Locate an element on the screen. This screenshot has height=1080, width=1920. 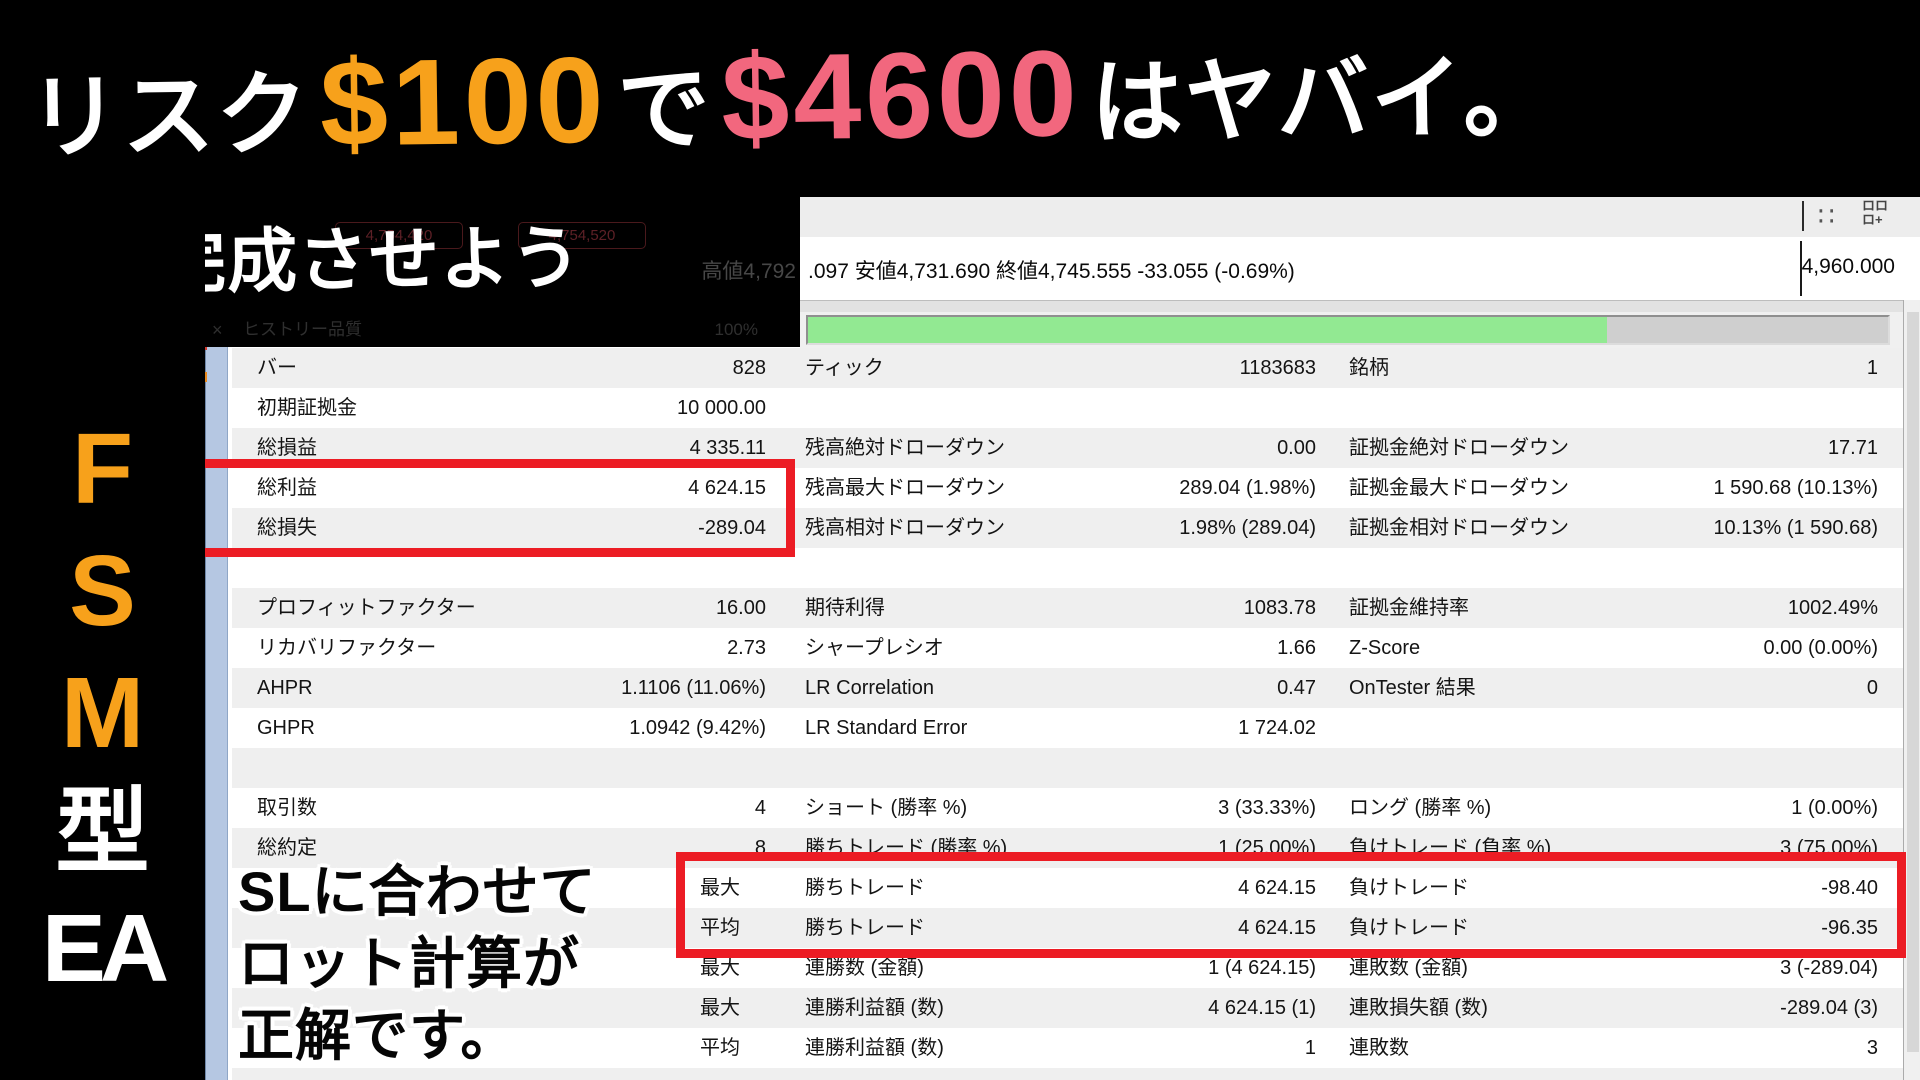
metric-label: LR Correlation is located at coordinates (869, 688).